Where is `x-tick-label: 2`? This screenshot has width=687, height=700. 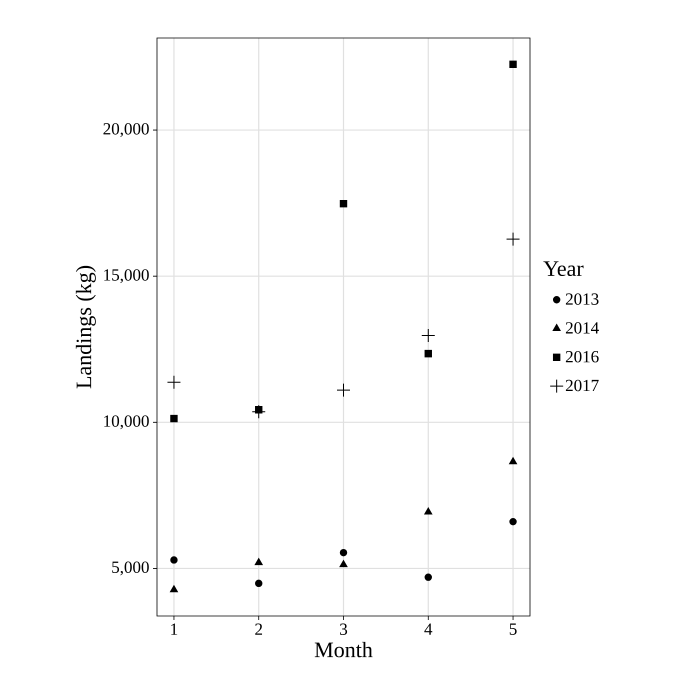 x-tick-label: 2 is located at coordinates (258, 629).